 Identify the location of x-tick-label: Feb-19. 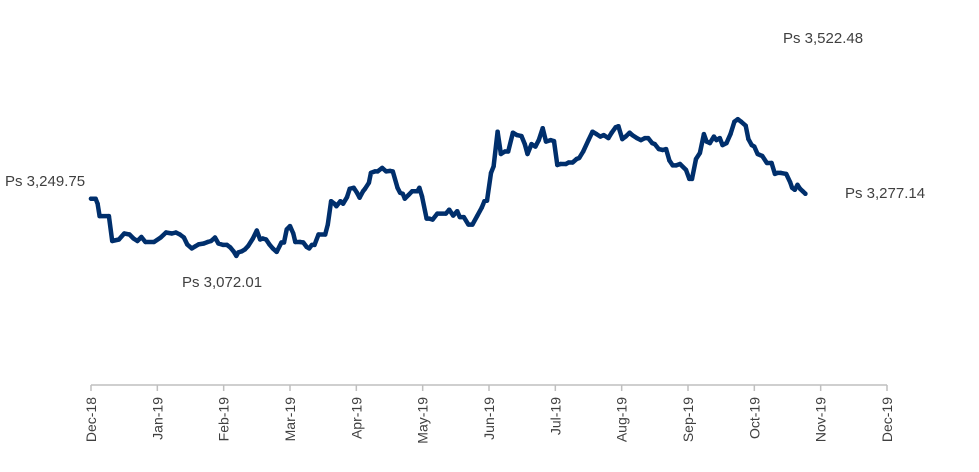
(224, 419).